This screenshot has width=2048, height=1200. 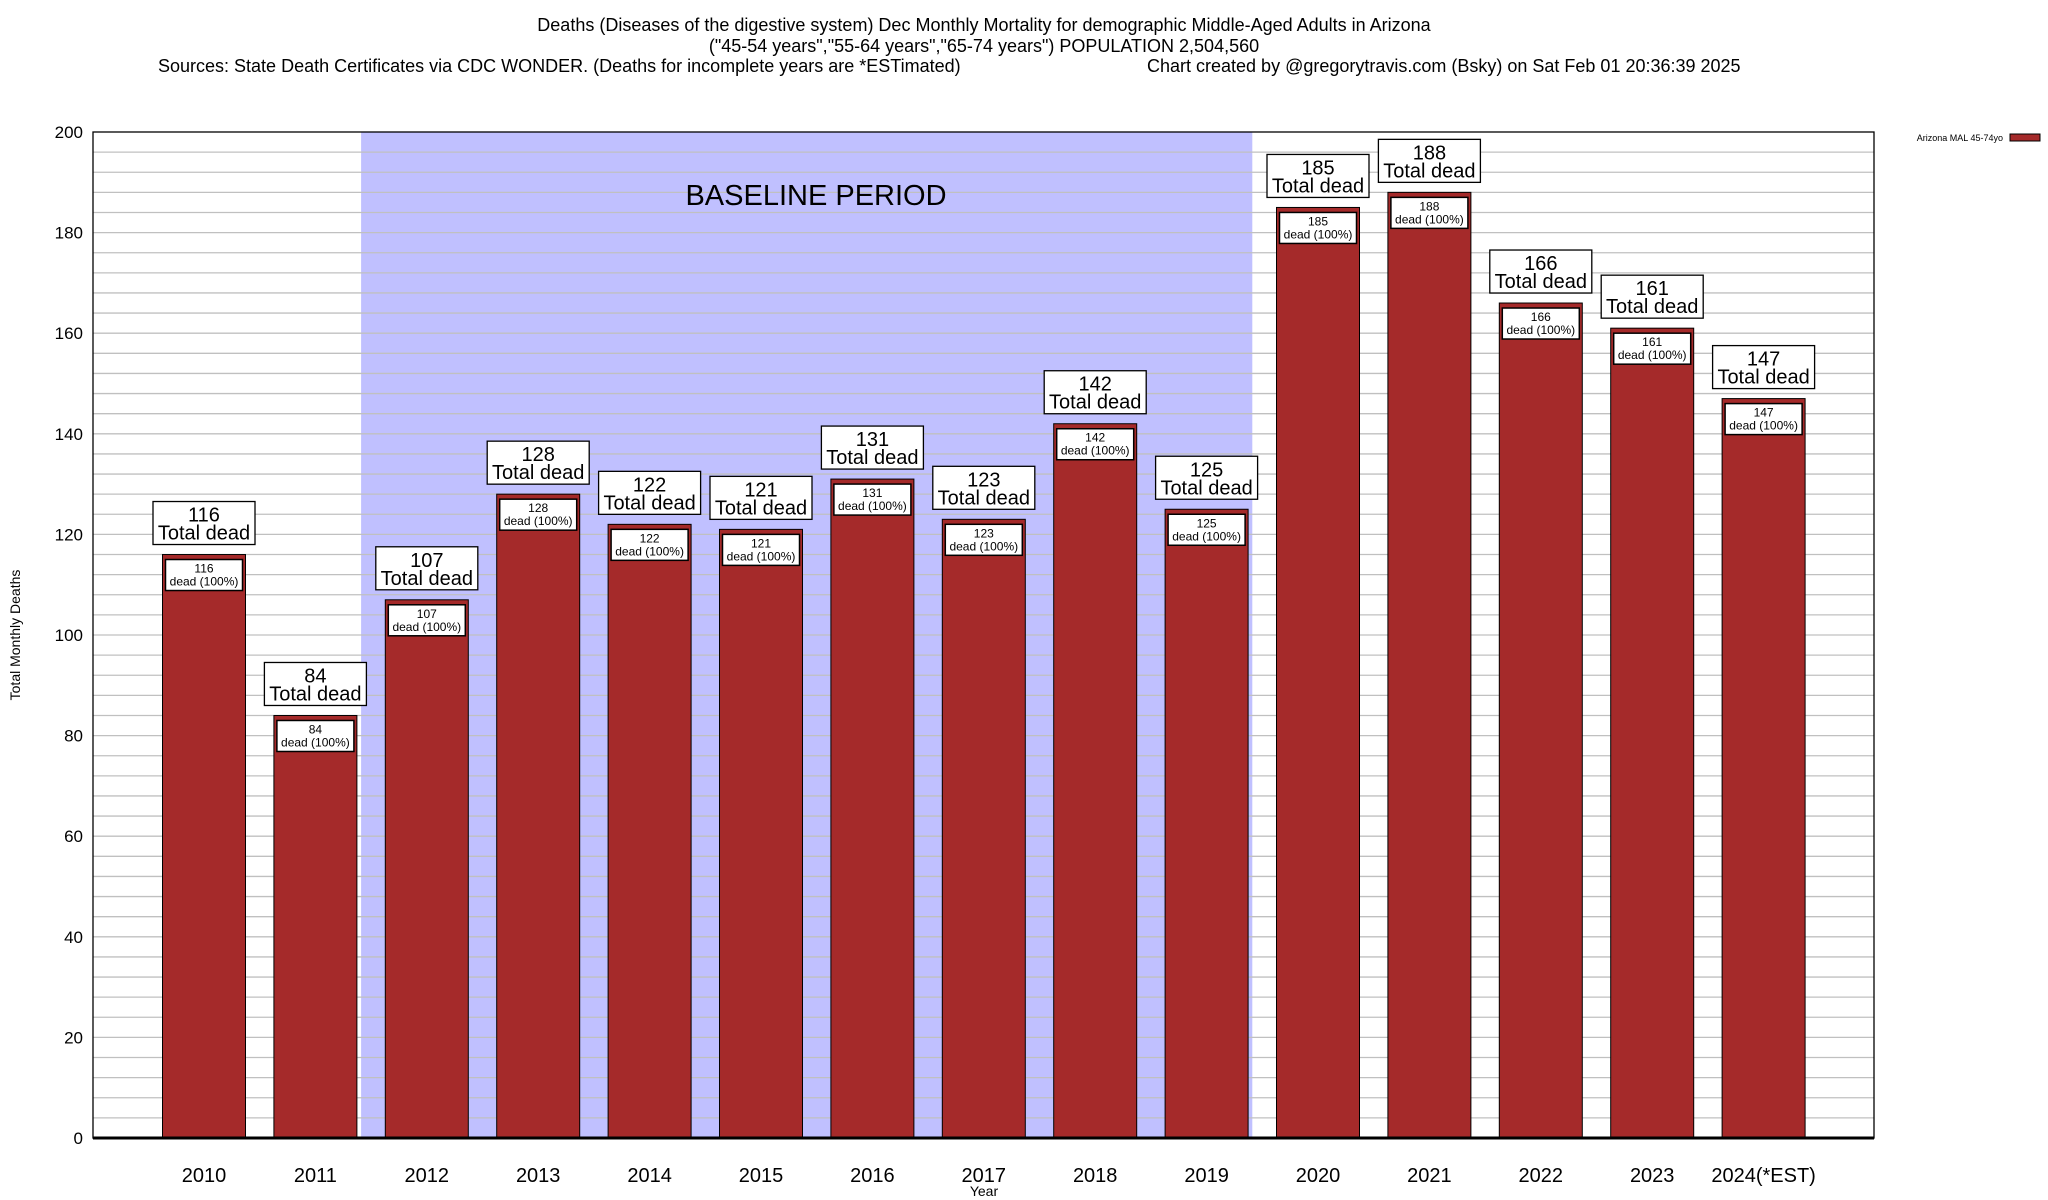 I want to click on x-tick-label: 2017, so click(x=984, y=1176).